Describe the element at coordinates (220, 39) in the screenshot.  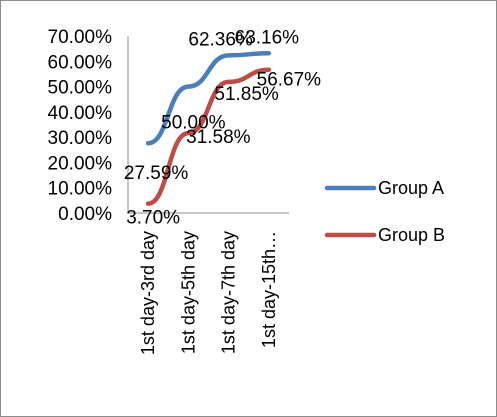
I see `data-label: 62.36%` at that location.